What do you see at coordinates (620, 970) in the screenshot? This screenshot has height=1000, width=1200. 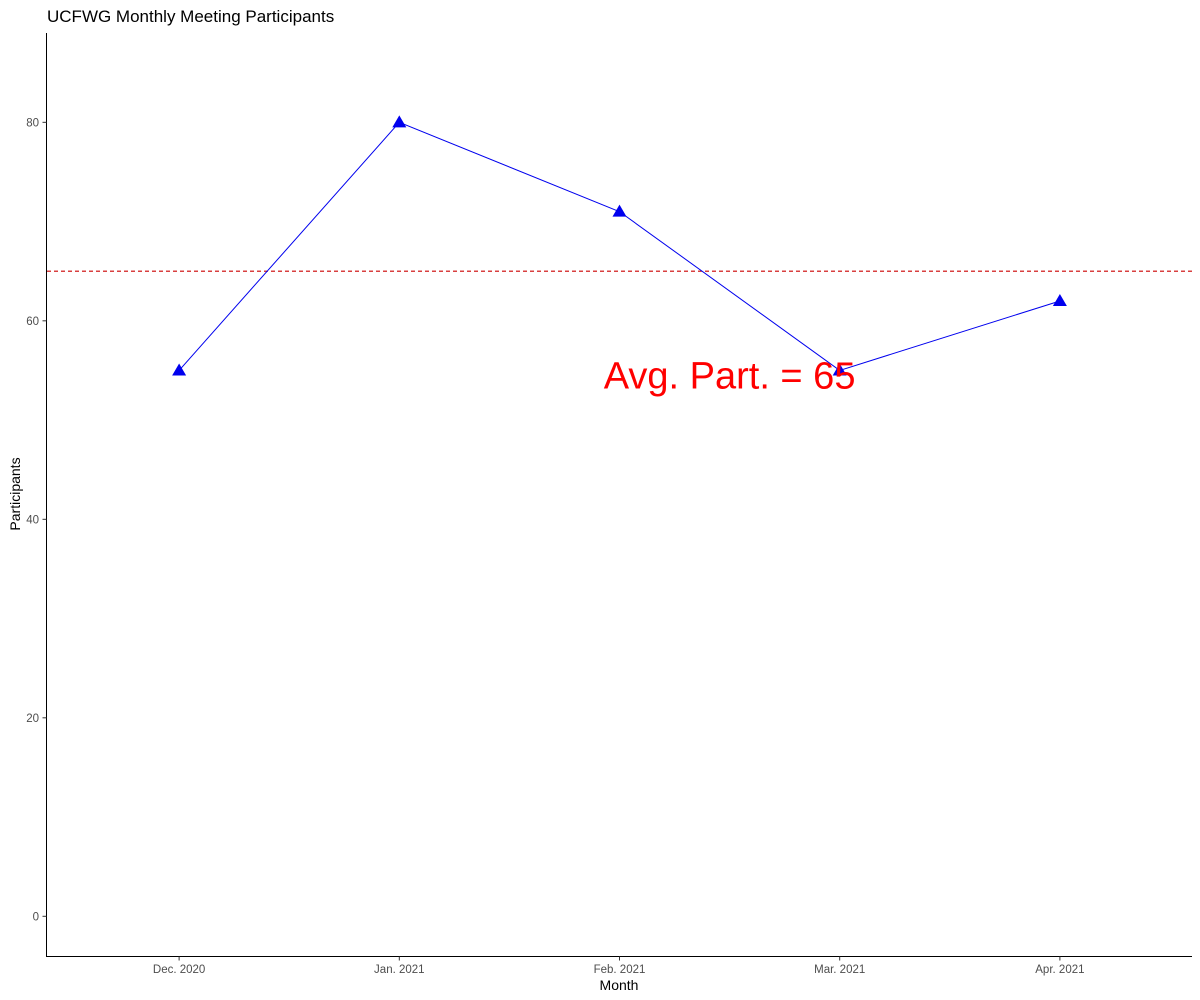 I see `x-tick-label: Feb. 2021` at bounding box center [620, 970].